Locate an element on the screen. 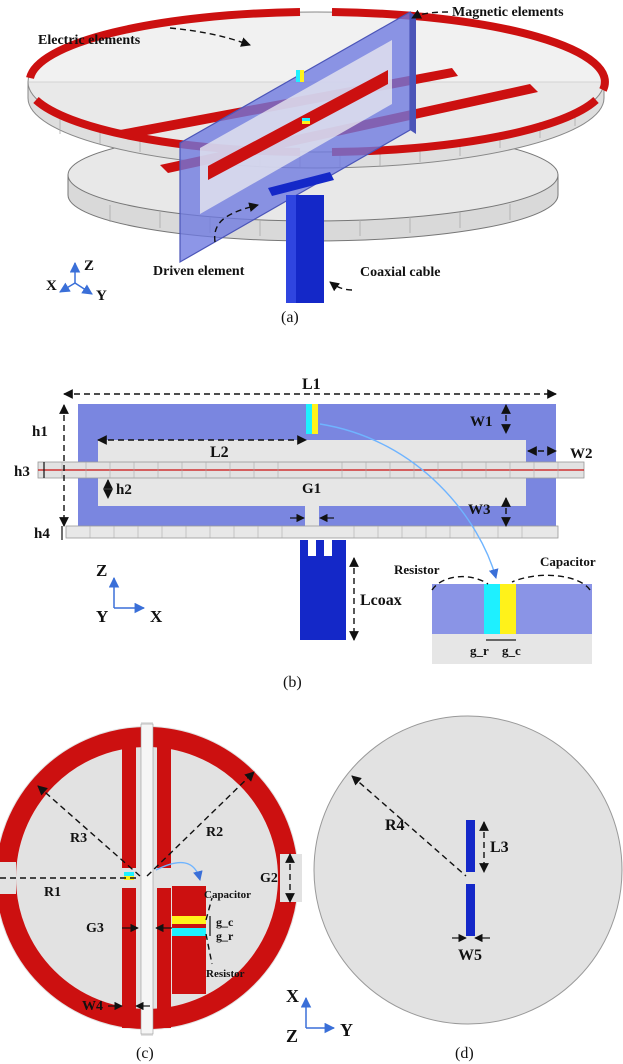 This screenshot has height=1064, width=623. b-inset-bottom is located at coordinates (512, 649).